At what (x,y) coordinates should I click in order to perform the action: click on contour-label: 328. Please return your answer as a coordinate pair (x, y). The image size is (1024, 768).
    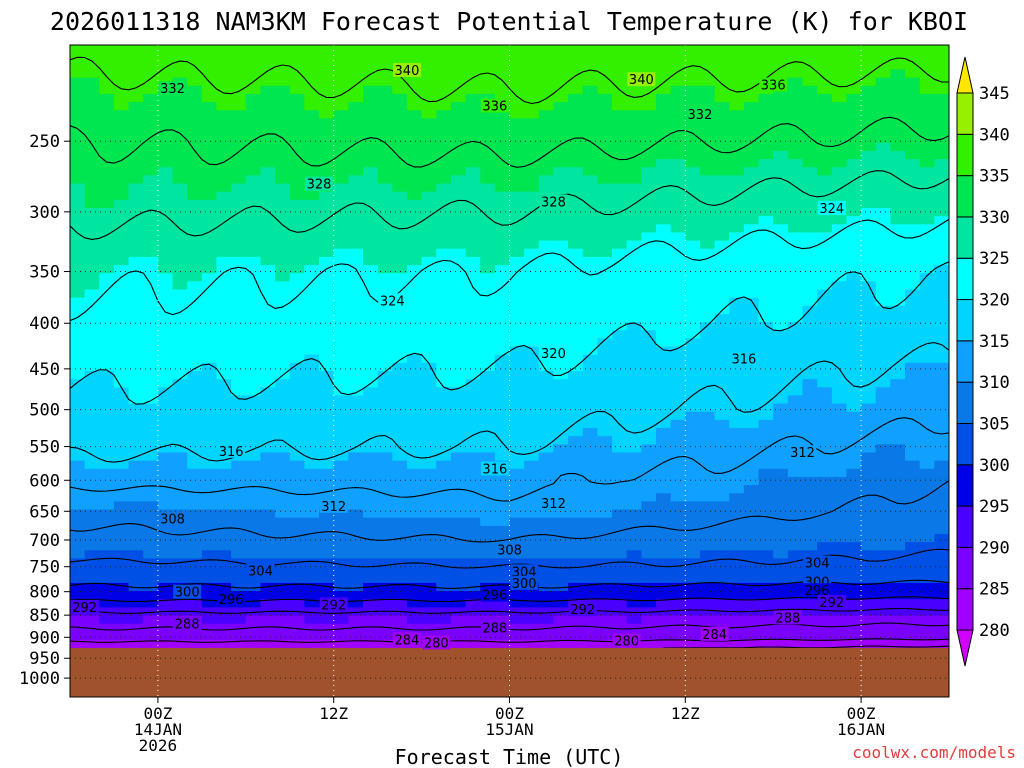
    Looking at the image, I should click on (553, 202).